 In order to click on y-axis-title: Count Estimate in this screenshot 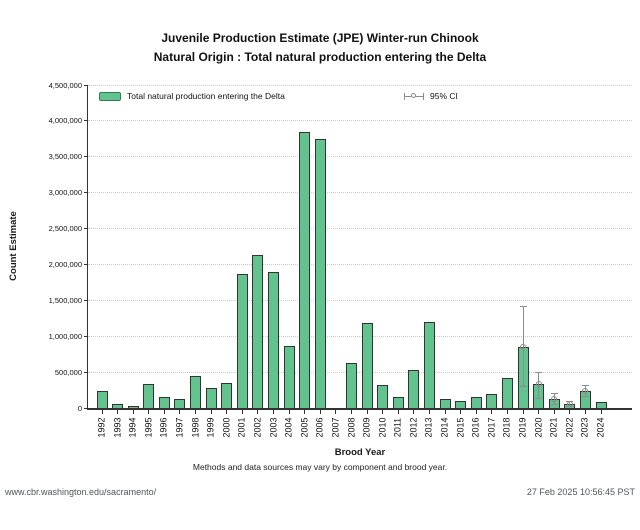, I will do `click(13, 246)`.